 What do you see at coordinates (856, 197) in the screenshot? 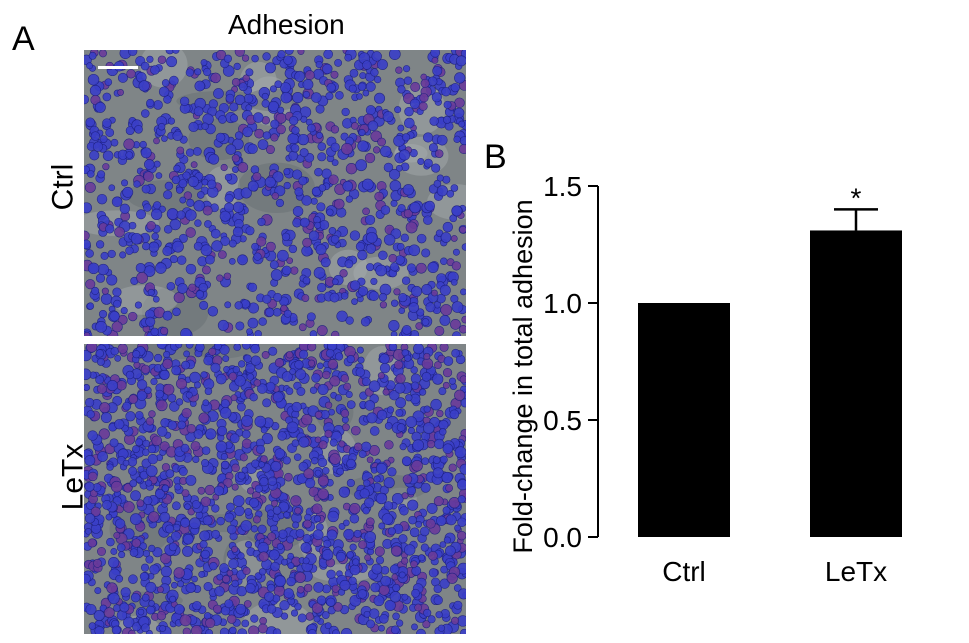
I see `significance-marker: *` at bounding box center [856, 197].